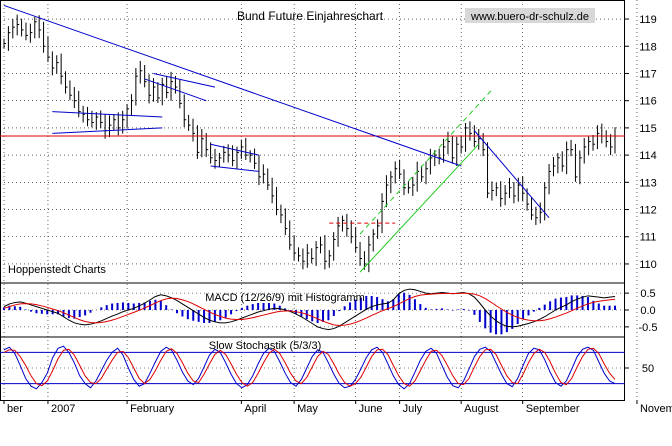  What do you see at coordinates (648, 265) in the screenshot?
I see `price-tick-label: 110` at bounding box center [648, 265].